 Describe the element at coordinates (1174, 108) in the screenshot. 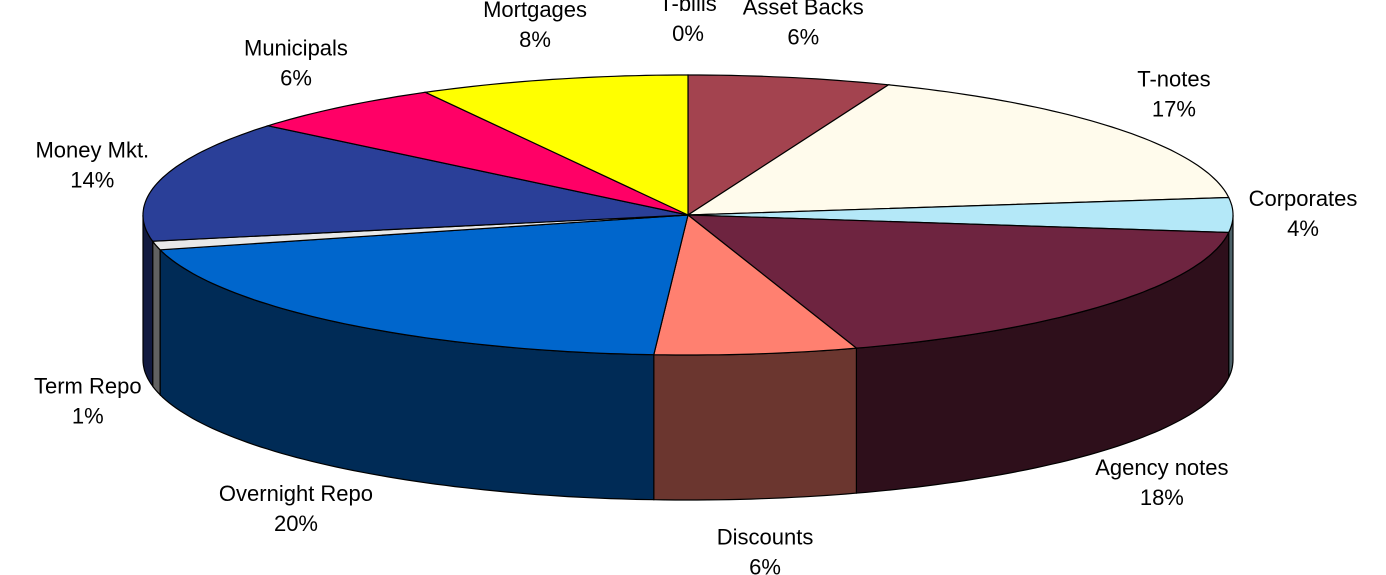

I see `slice-value-label: 17%` at that location.